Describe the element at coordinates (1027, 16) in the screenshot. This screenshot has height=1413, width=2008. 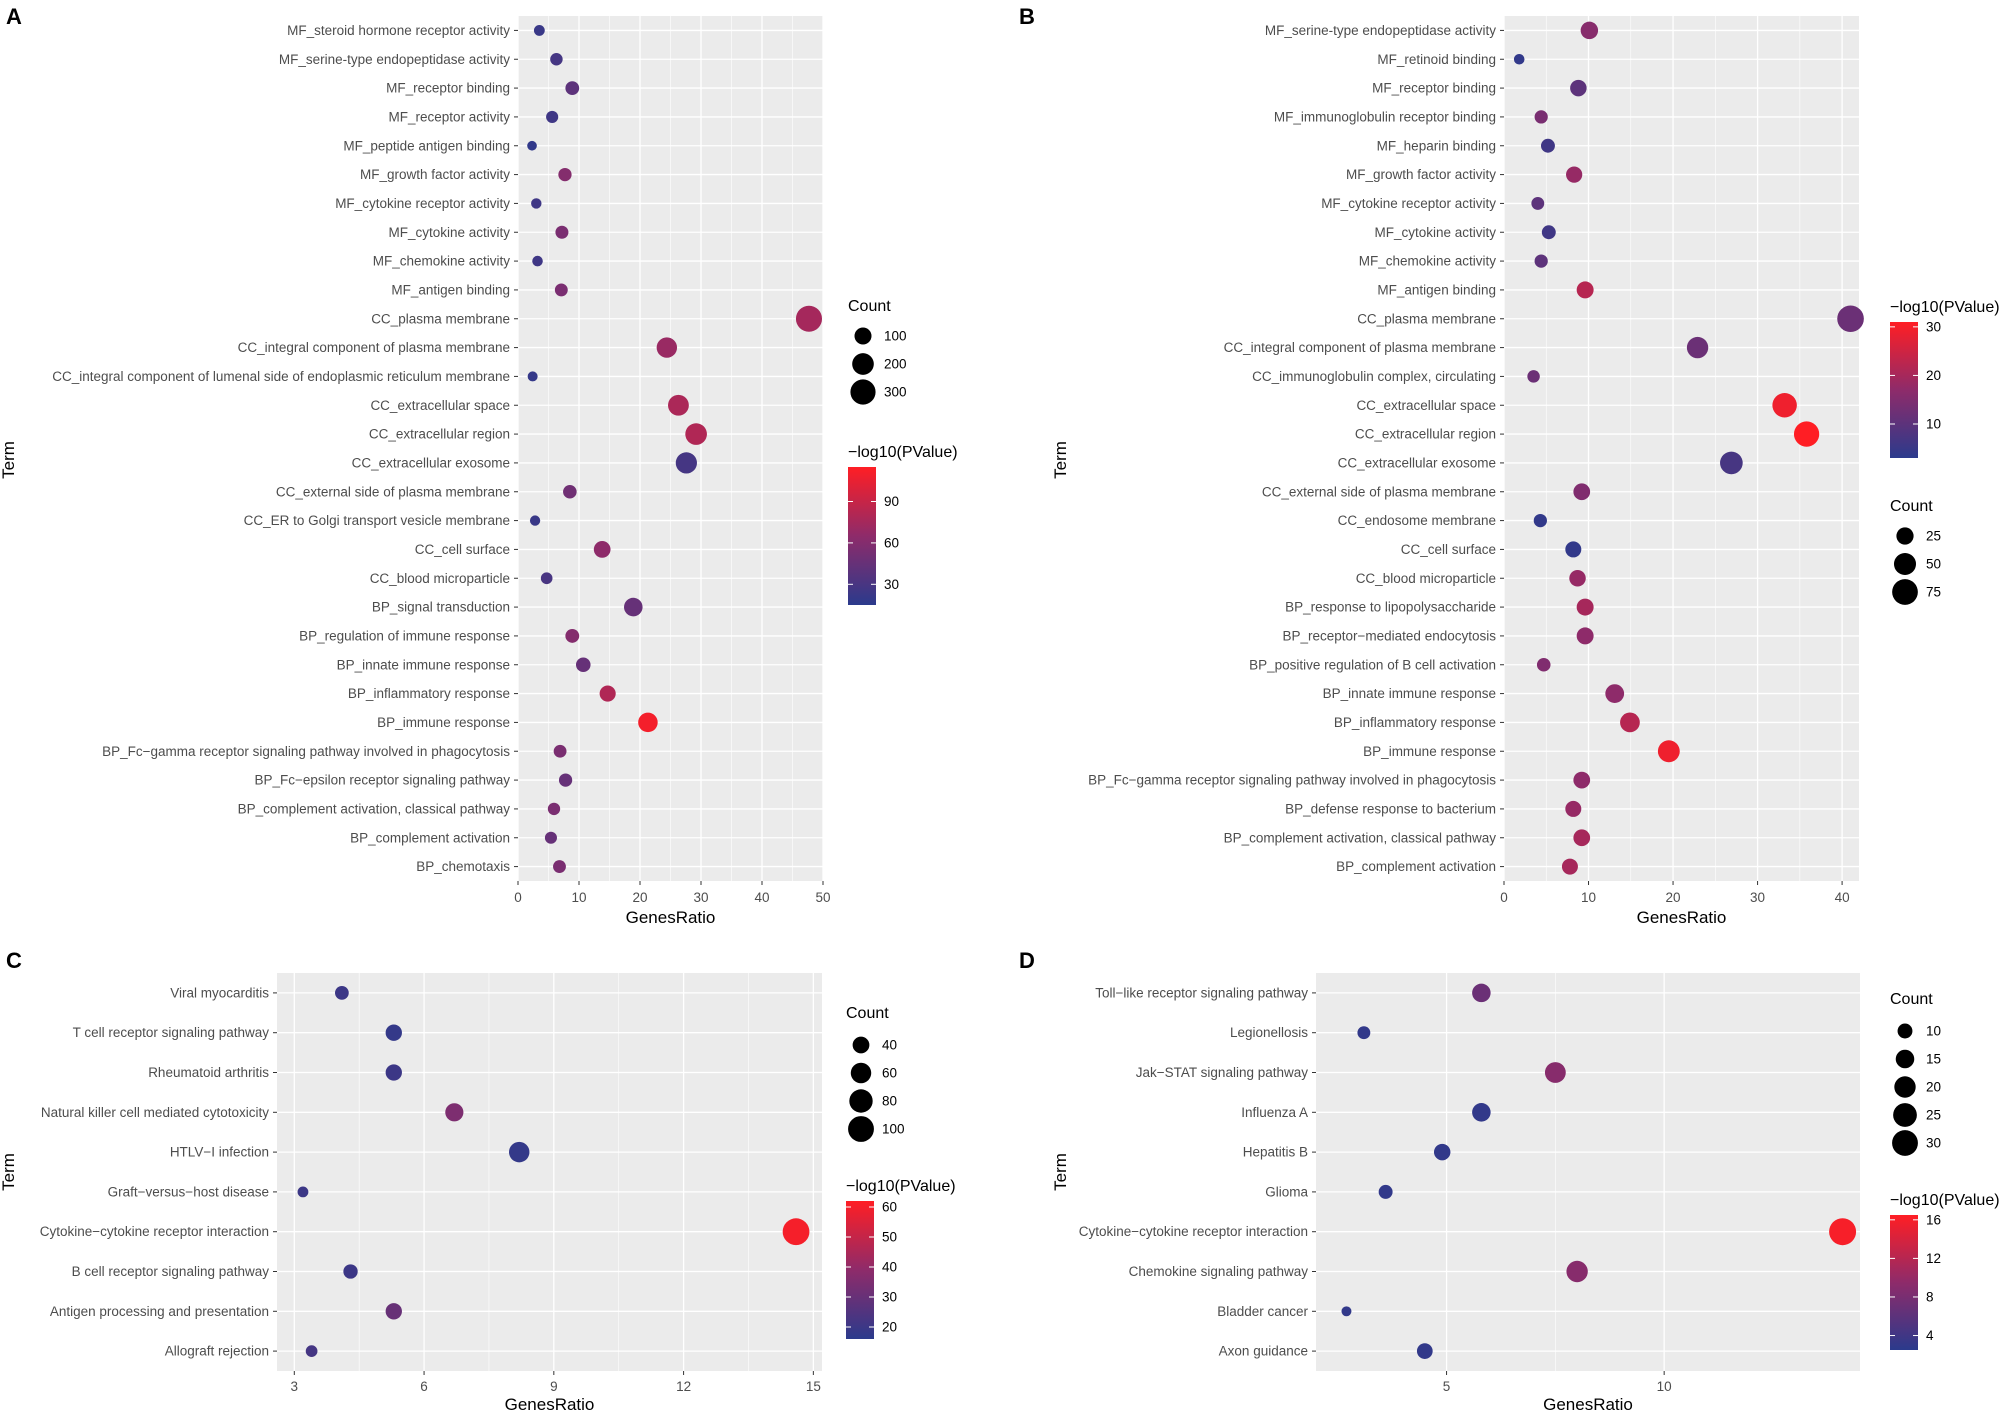
I see `panel-label: B` at that location.